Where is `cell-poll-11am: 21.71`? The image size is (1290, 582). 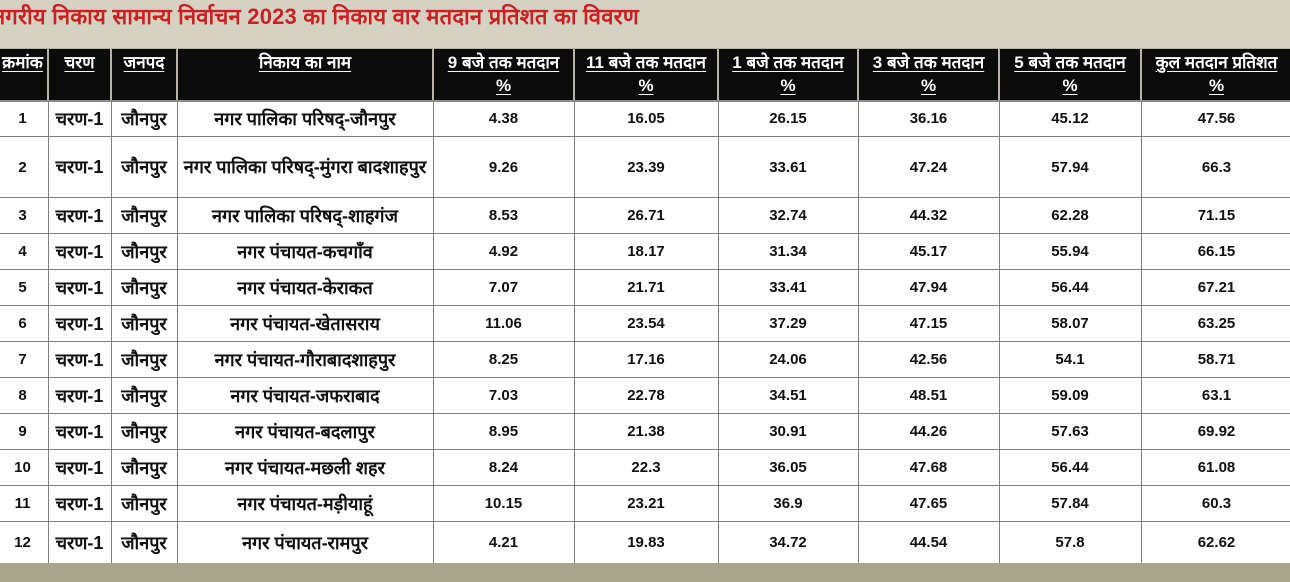 cell-poll-11am: 21.71 is located at coordinates (646, 287).